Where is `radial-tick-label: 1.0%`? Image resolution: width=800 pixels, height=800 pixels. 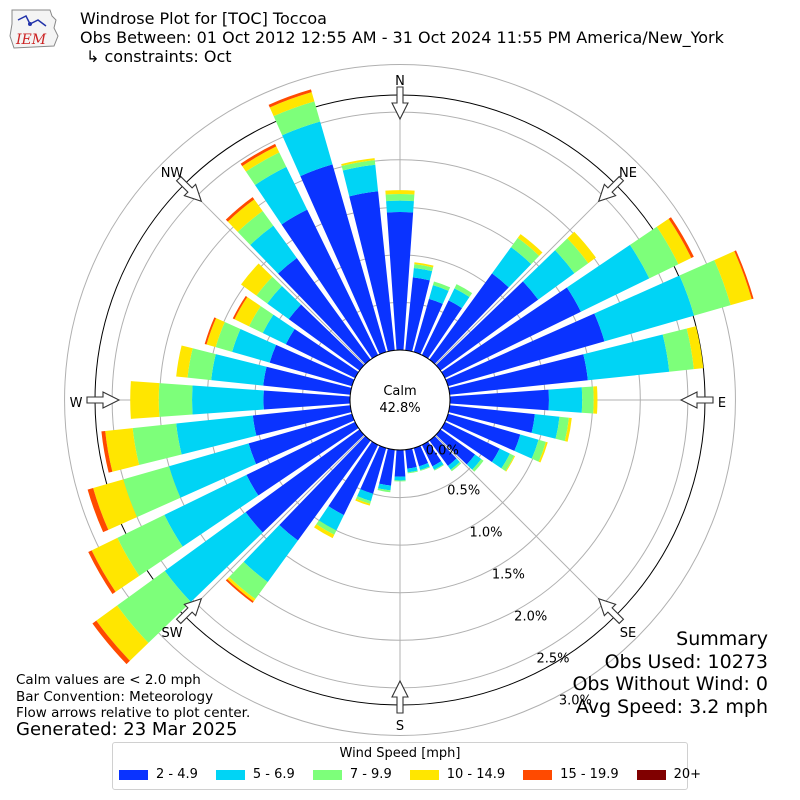 radial-tick-label: 1.0% is located at coordinates (486, 533).